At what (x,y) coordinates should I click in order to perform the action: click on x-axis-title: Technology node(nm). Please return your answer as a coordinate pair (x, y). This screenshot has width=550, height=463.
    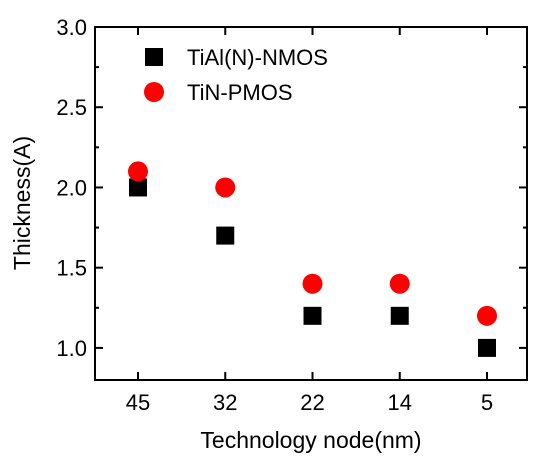
    Looking at the image, I should click on (310, 440).